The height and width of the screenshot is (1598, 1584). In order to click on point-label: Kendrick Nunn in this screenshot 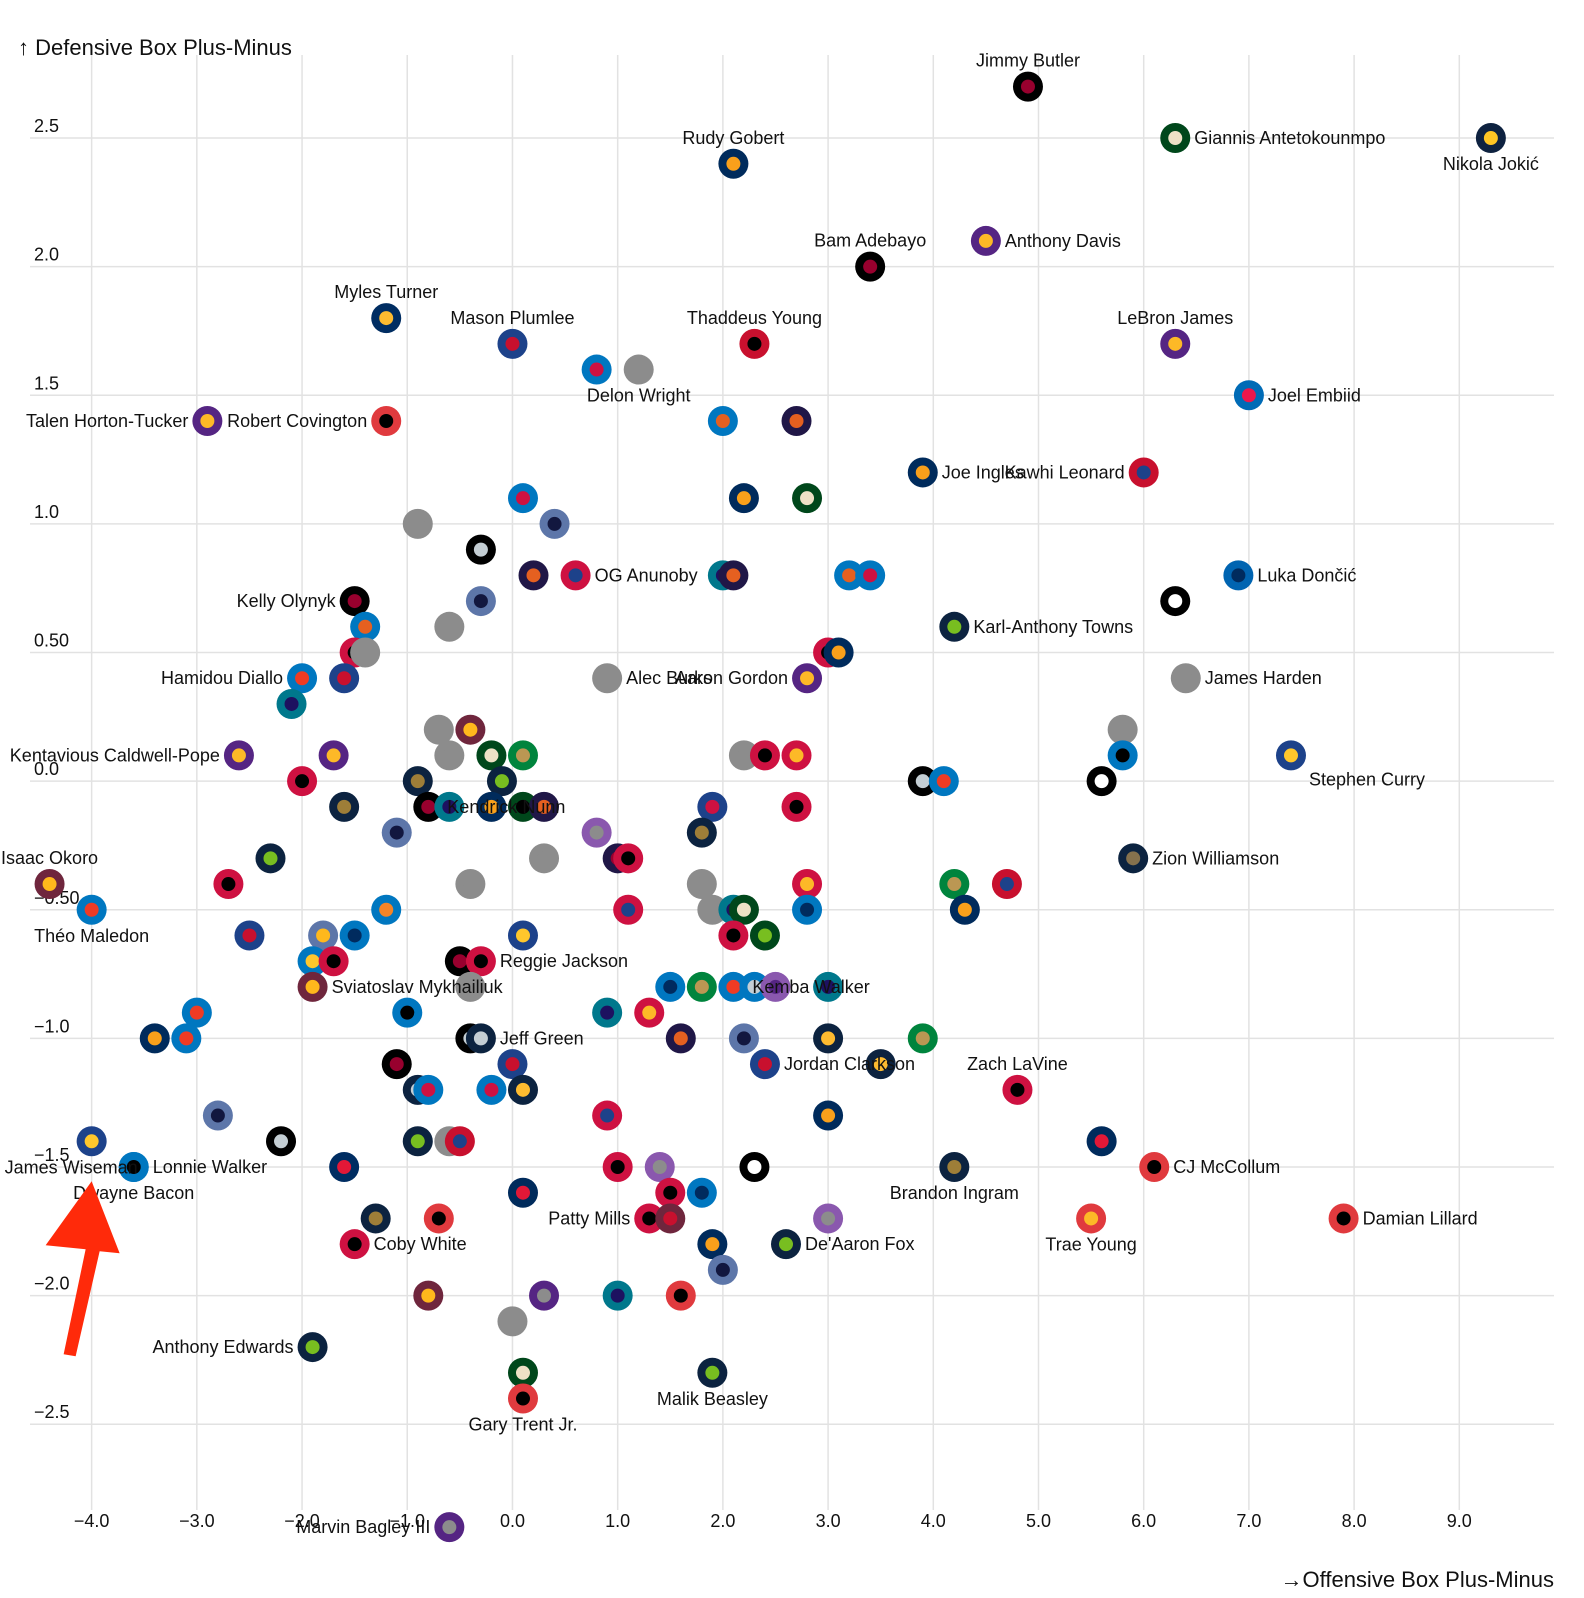, I will do `click(506, 807)`.